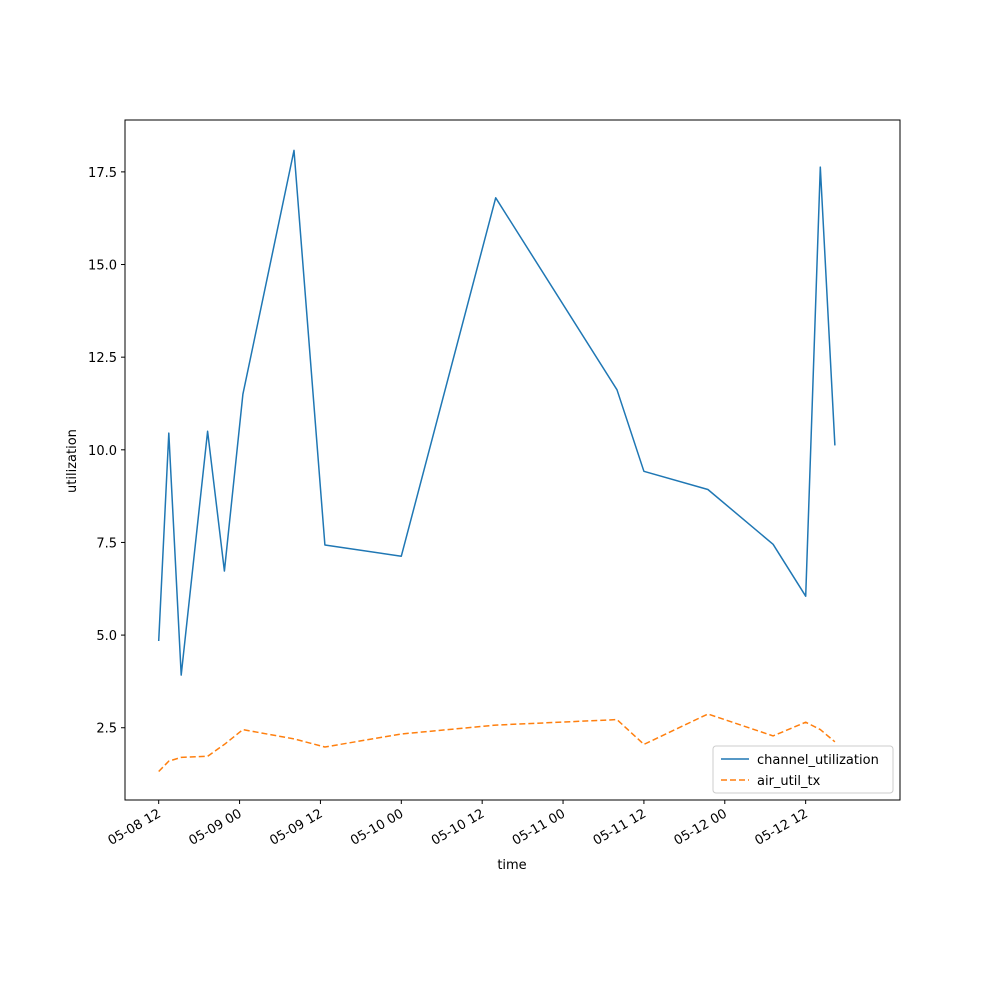 The width and height of the screenshot is (1000, 1000). I want to click on legend: channel_utilization air_util_tx, so click(803, 769).